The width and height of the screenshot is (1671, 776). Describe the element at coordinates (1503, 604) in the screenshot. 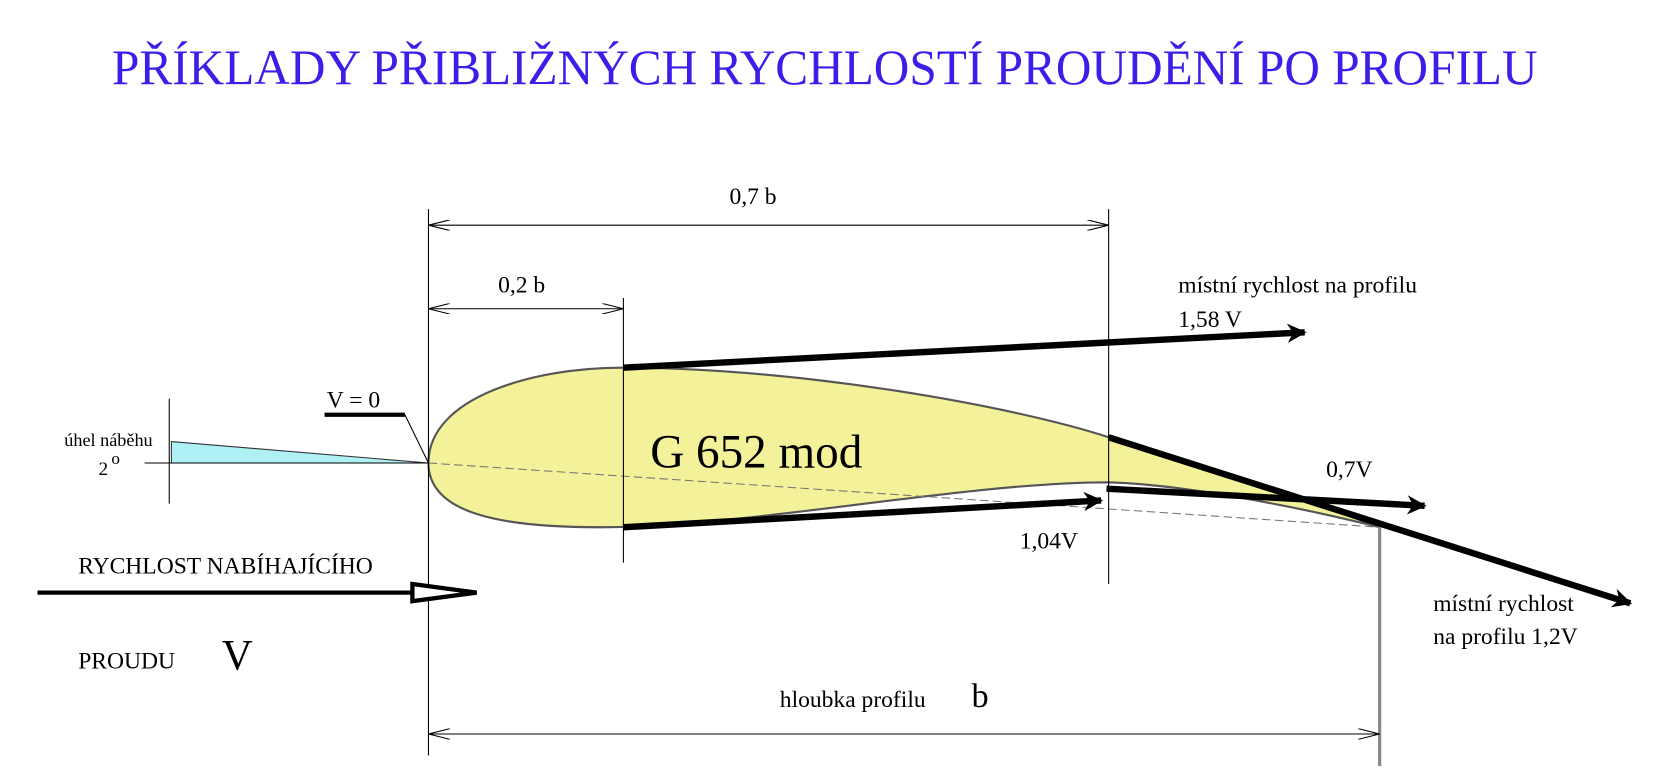

I see `velocity-label: místní rychlost` at that location.